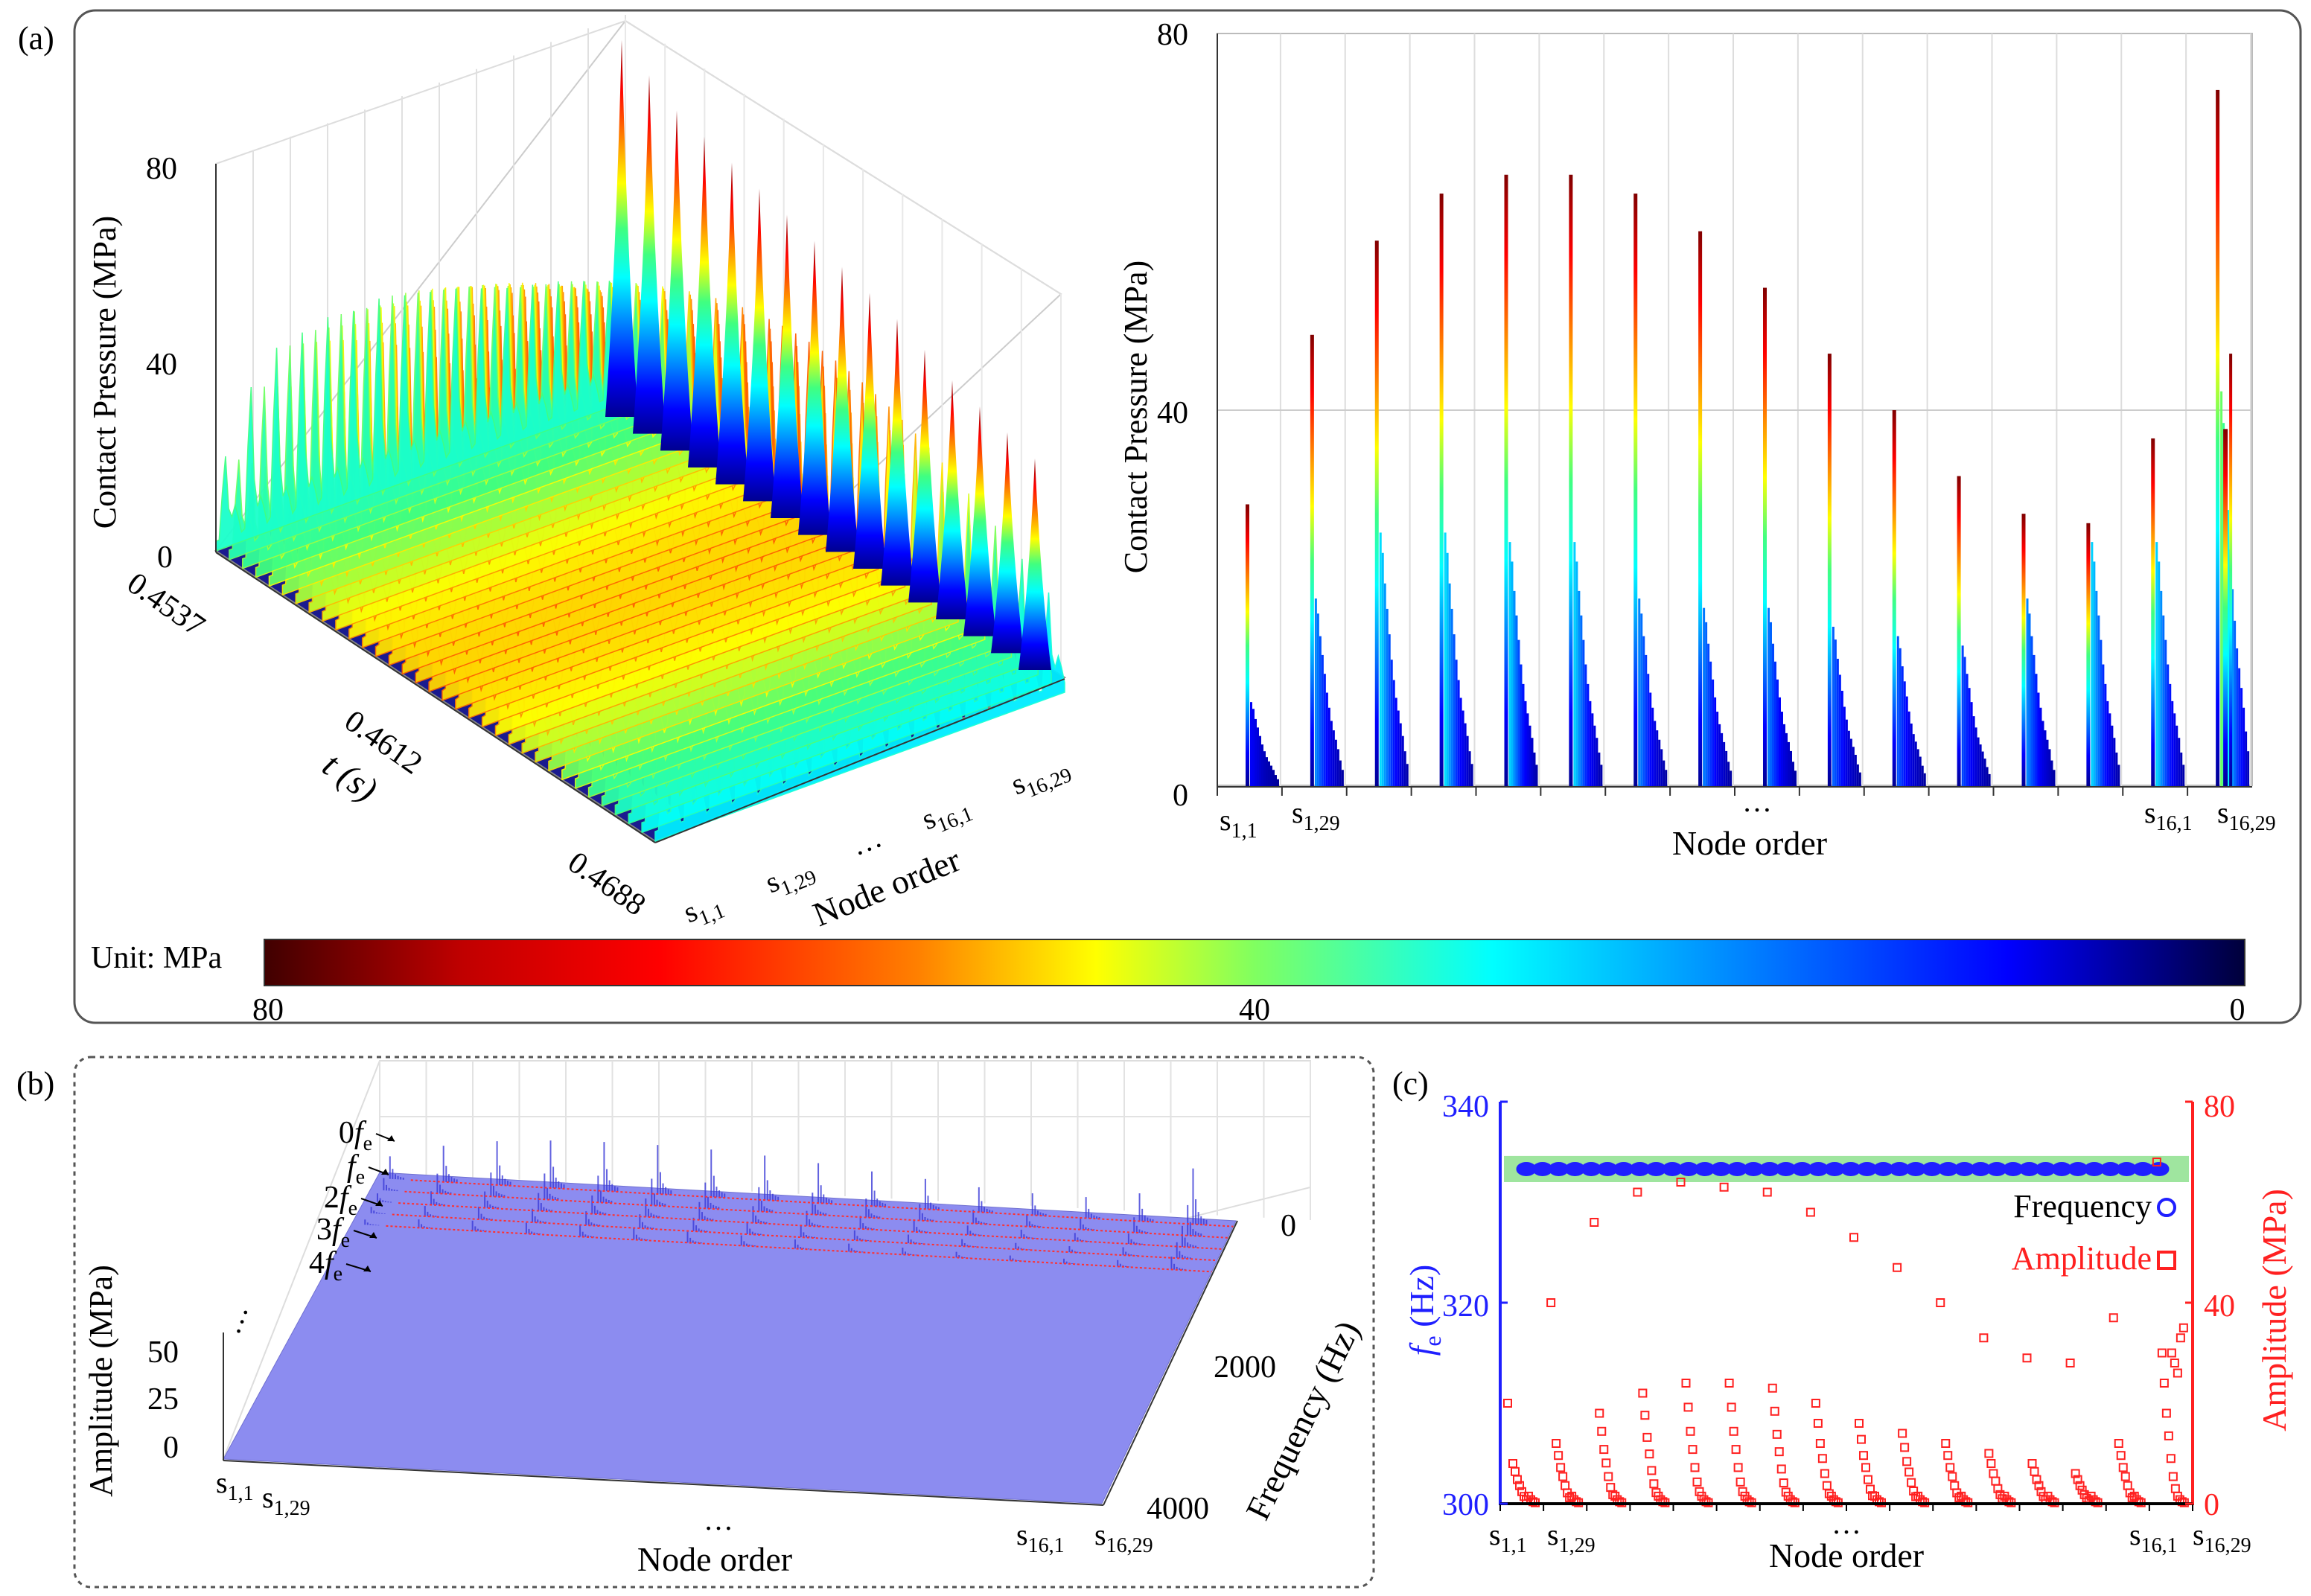  I want to click on amplitude-spectrum-3d, so click(767, 1283).